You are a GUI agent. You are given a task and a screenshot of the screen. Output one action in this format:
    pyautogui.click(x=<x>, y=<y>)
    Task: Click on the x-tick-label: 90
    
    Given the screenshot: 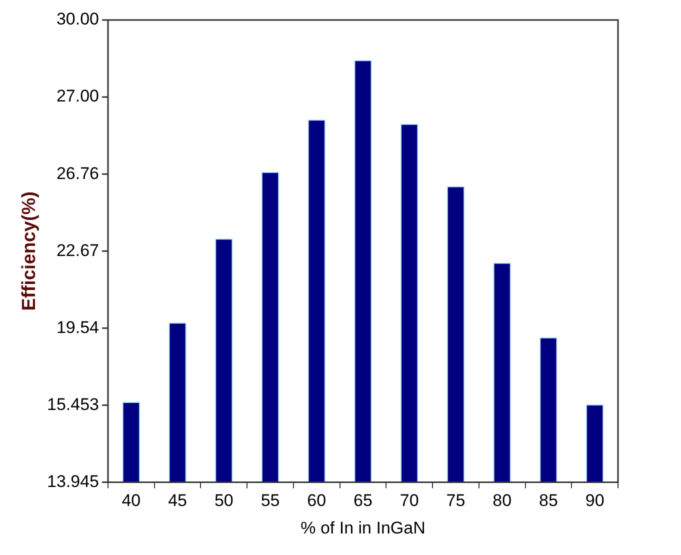 What is the action you would take?
    pyautogui.click(x=594, y=500)
    